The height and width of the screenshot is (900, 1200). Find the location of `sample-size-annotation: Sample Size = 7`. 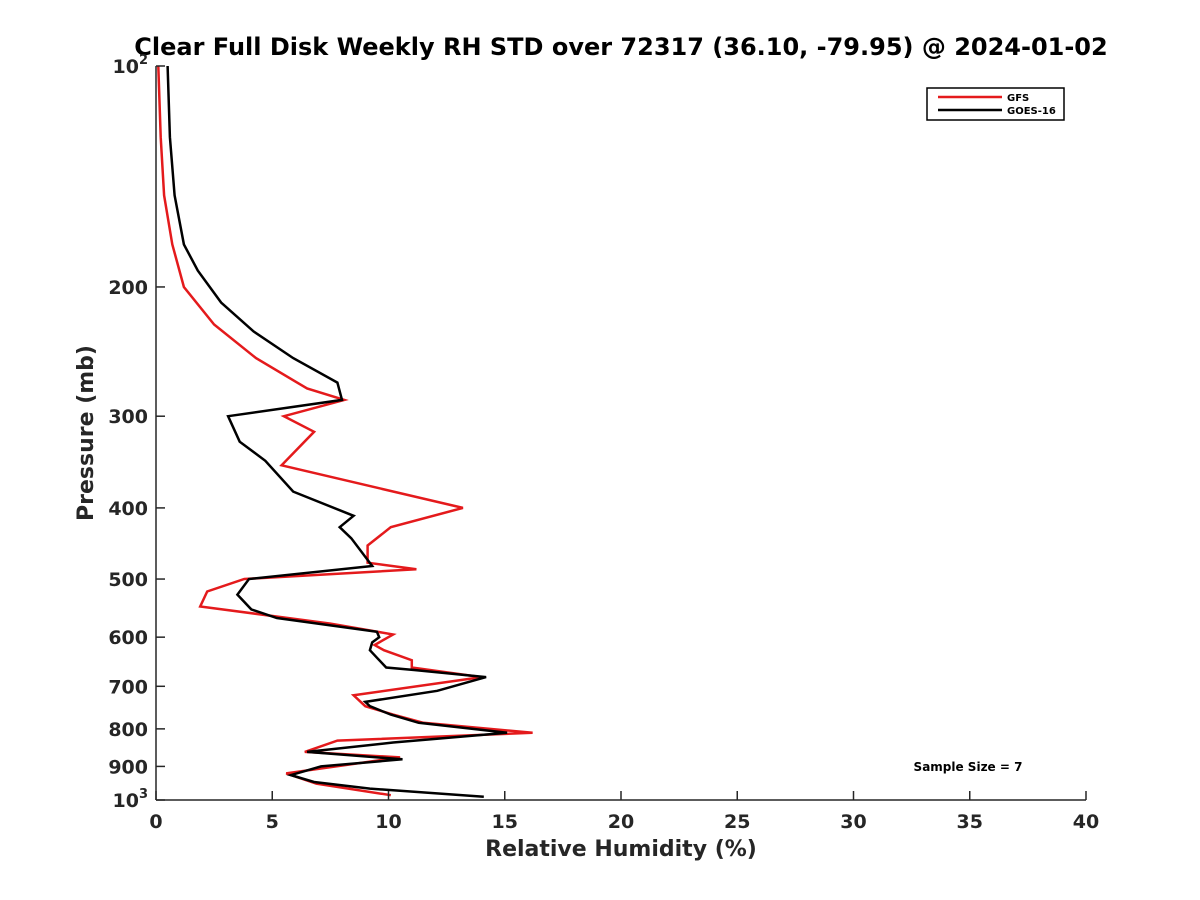

sample-size-annotation: Sample Size = 7 is located at coordinates (968, 767).